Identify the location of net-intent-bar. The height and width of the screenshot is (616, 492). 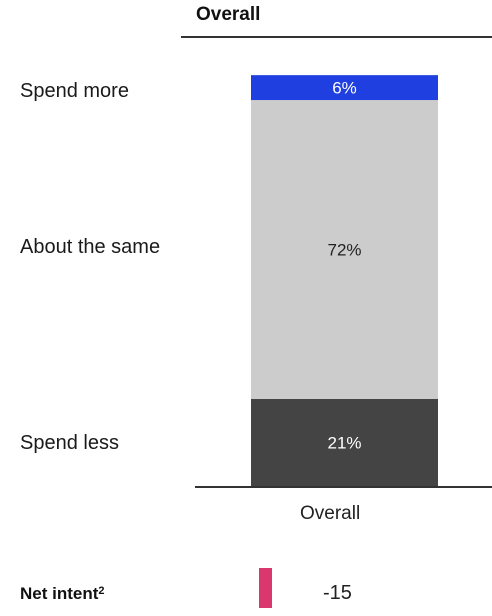
(265, 588).